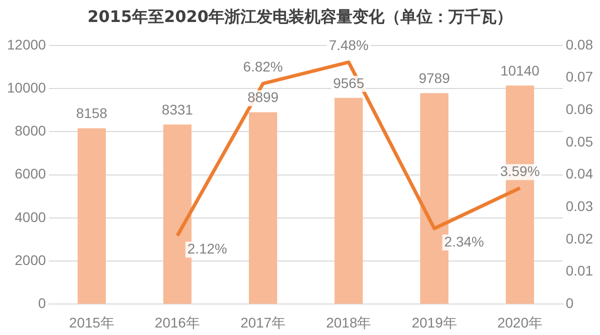 This screenshot has height=335, width=600. Describe the element at coordinates (580, 44) in the screenshot. I see `y2-tick-label: 0.08` at that location.